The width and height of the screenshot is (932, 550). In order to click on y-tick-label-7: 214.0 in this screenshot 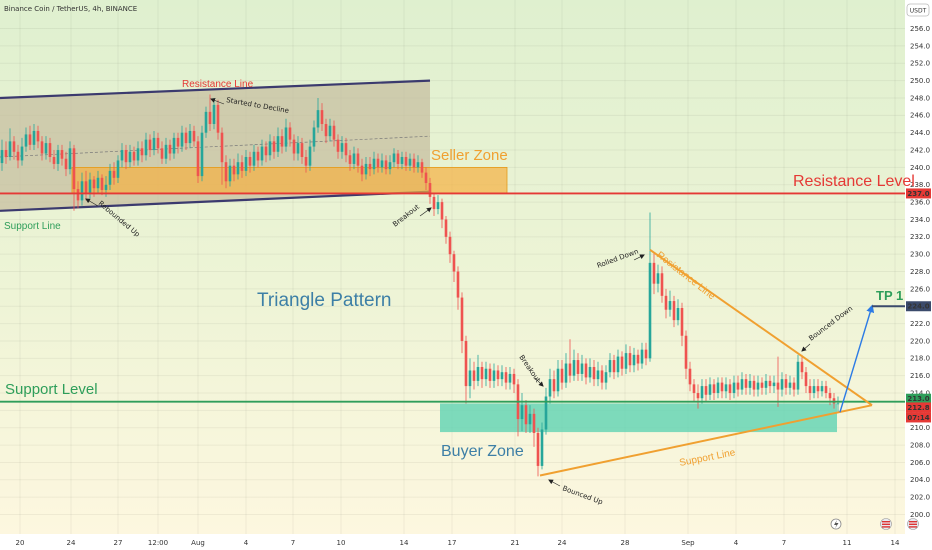, I will do `click(920, 393)`.